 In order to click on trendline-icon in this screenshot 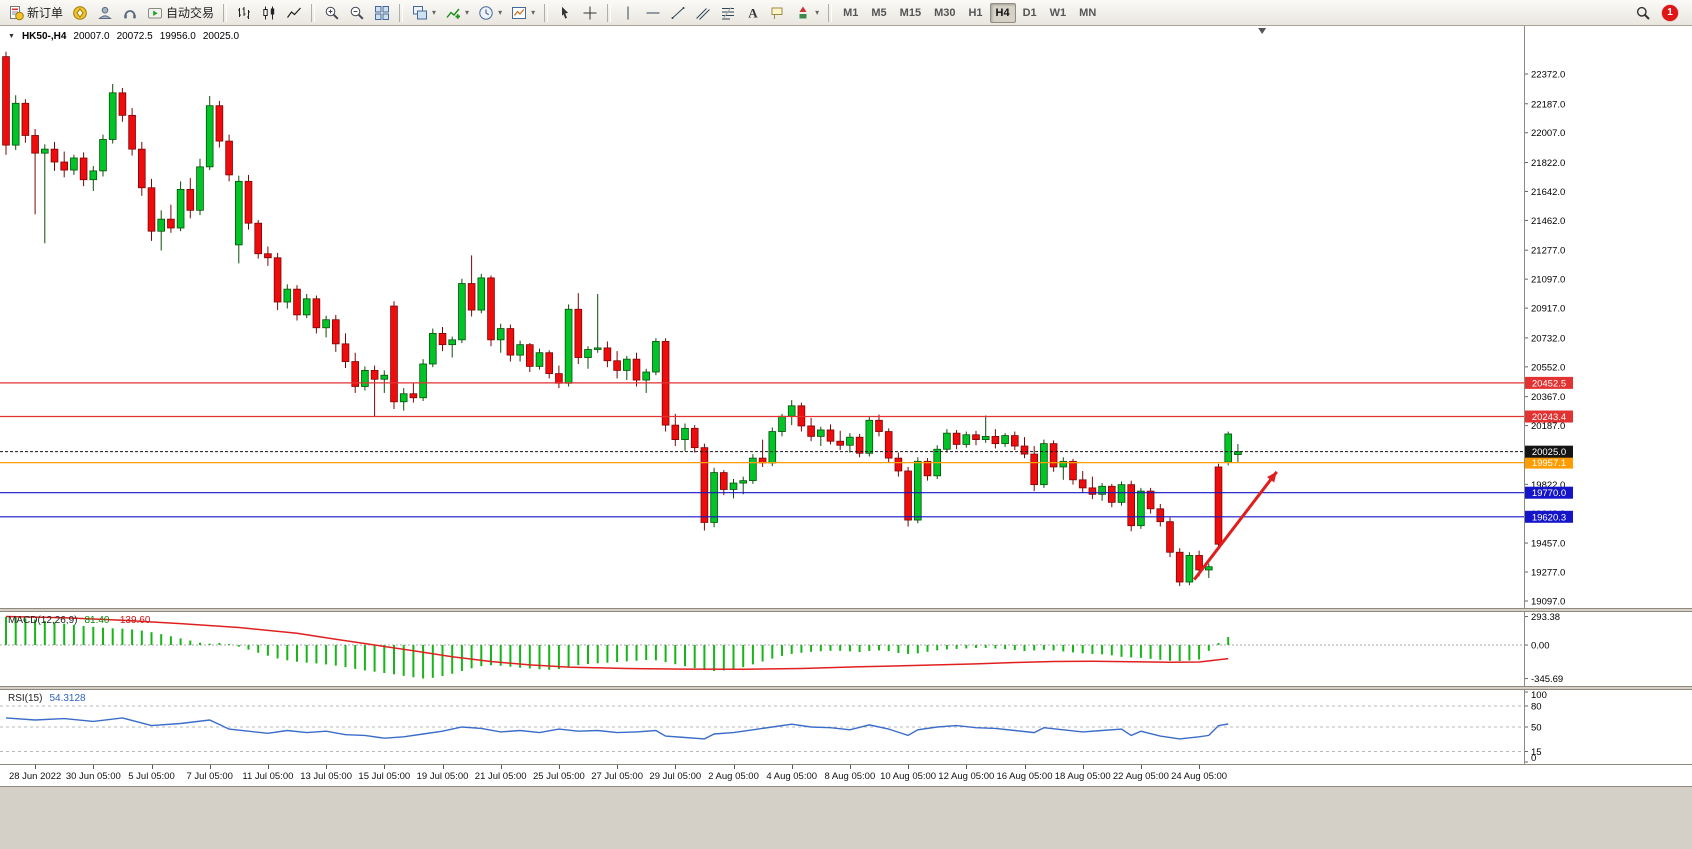, I will do `click(678, 12)`.